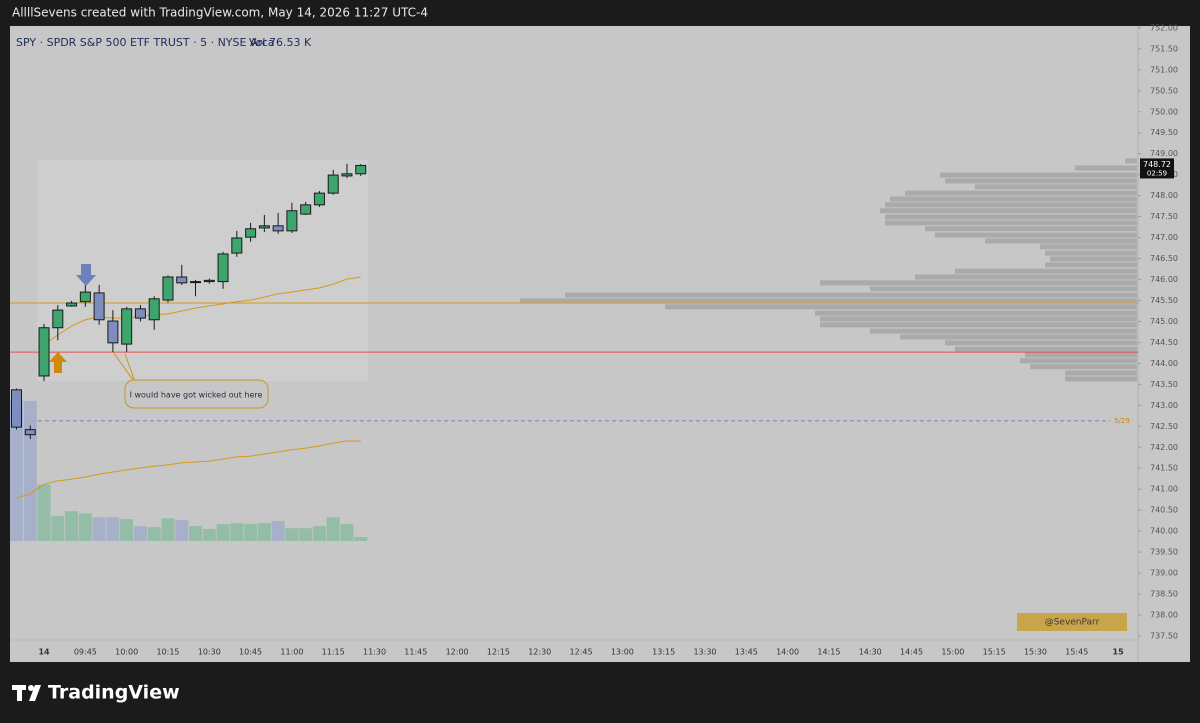 This screenshot has width=1200, height=723. I want to click on y-tick-label: 751.50, so click(1164, 48).